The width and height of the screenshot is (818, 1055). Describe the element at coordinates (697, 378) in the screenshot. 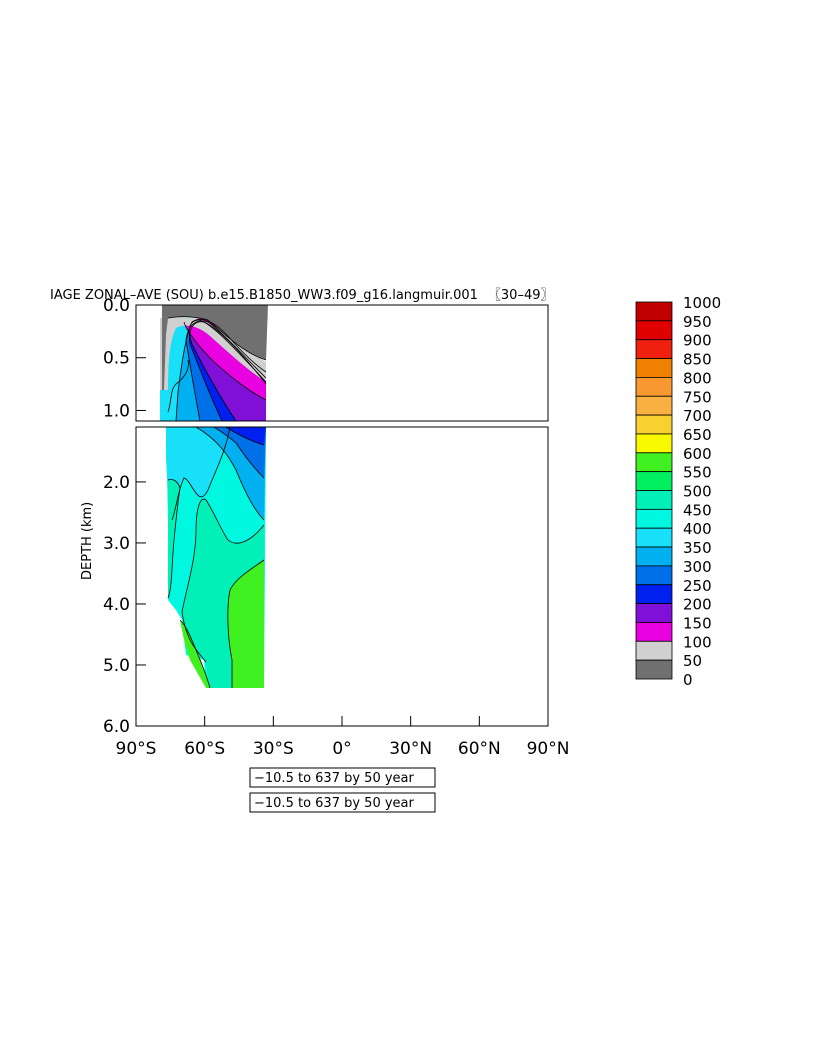

I see `colorbar-label: 800` at that location.